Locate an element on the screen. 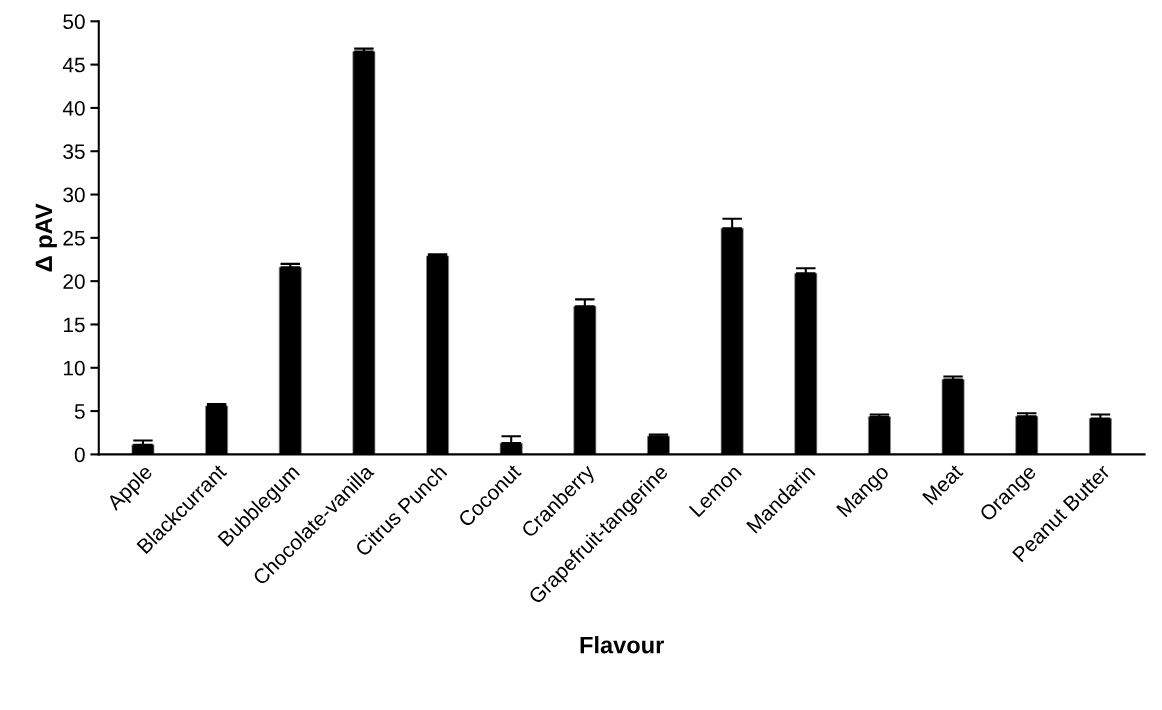 The width and height of the screenshot is (1162, 710). y-tick-label: 45 is located at coordinates (73, 65).